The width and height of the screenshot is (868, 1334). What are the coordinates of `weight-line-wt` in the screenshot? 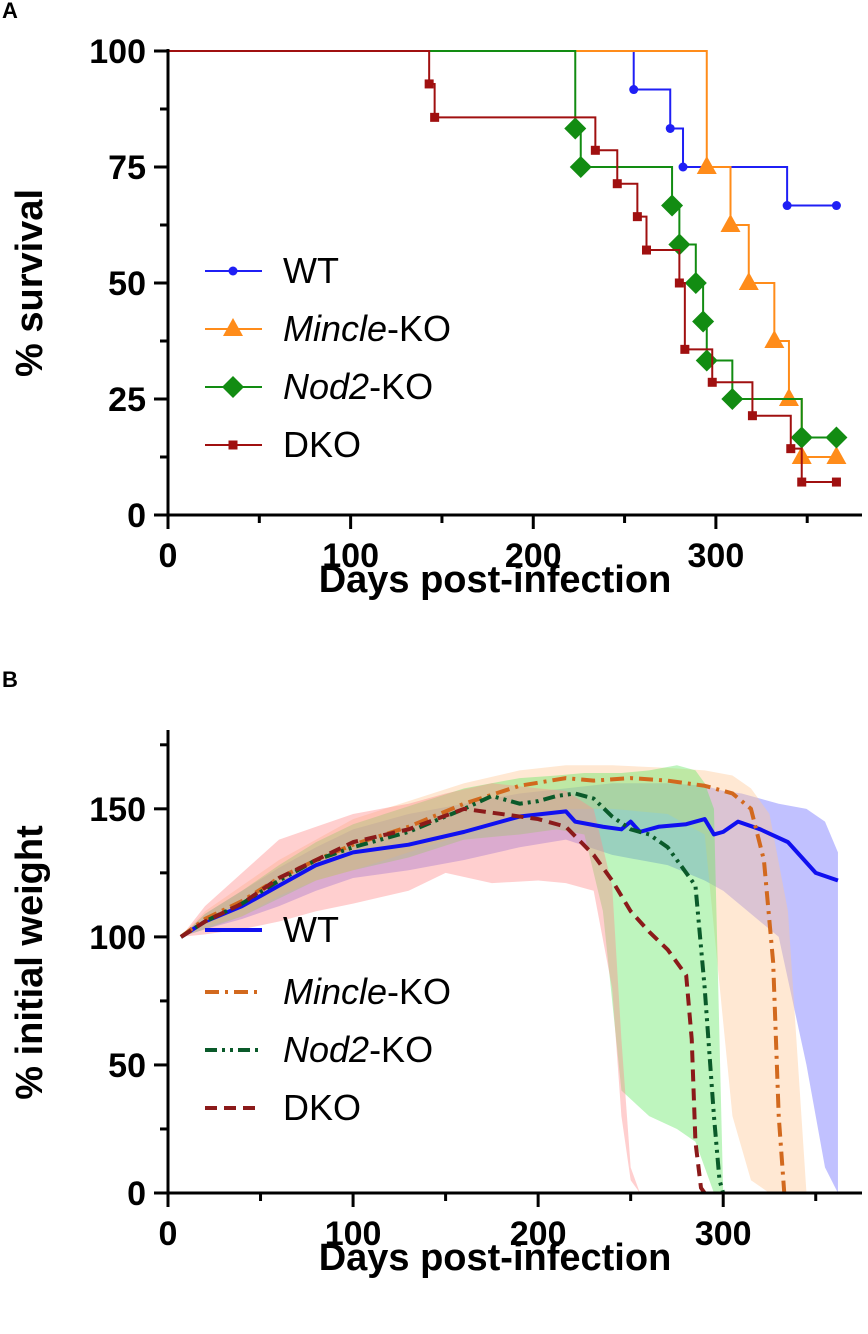 It's located at (509, 874).